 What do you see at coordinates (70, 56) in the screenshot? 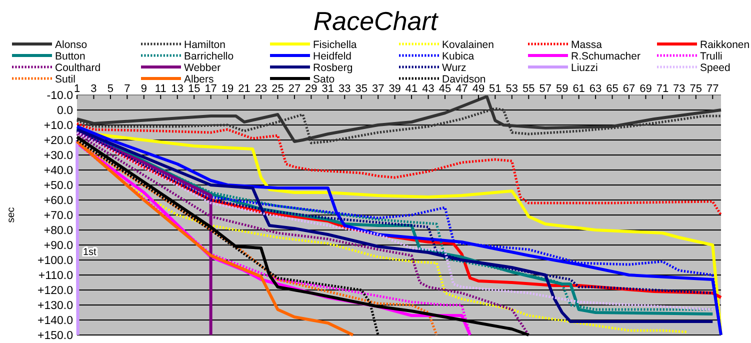
I see `legend-label: Button` at bounding box center [70, 56].